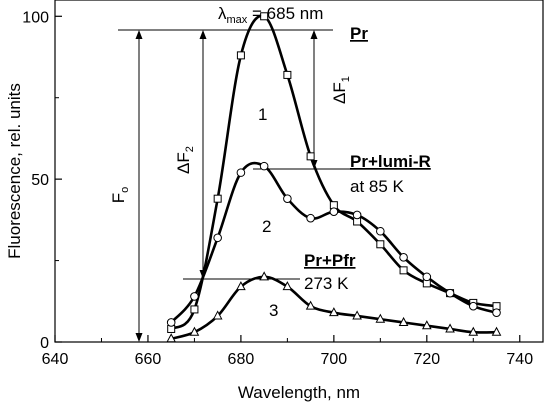  I want to click on pr-label: Pr, so click(359, 33).